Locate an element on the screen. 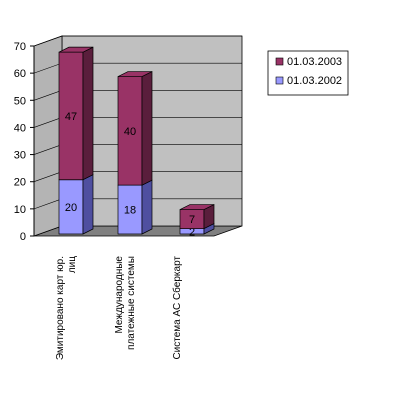 The image size is (410, 400). data-label: 47 is located at coordinates (71, 117).